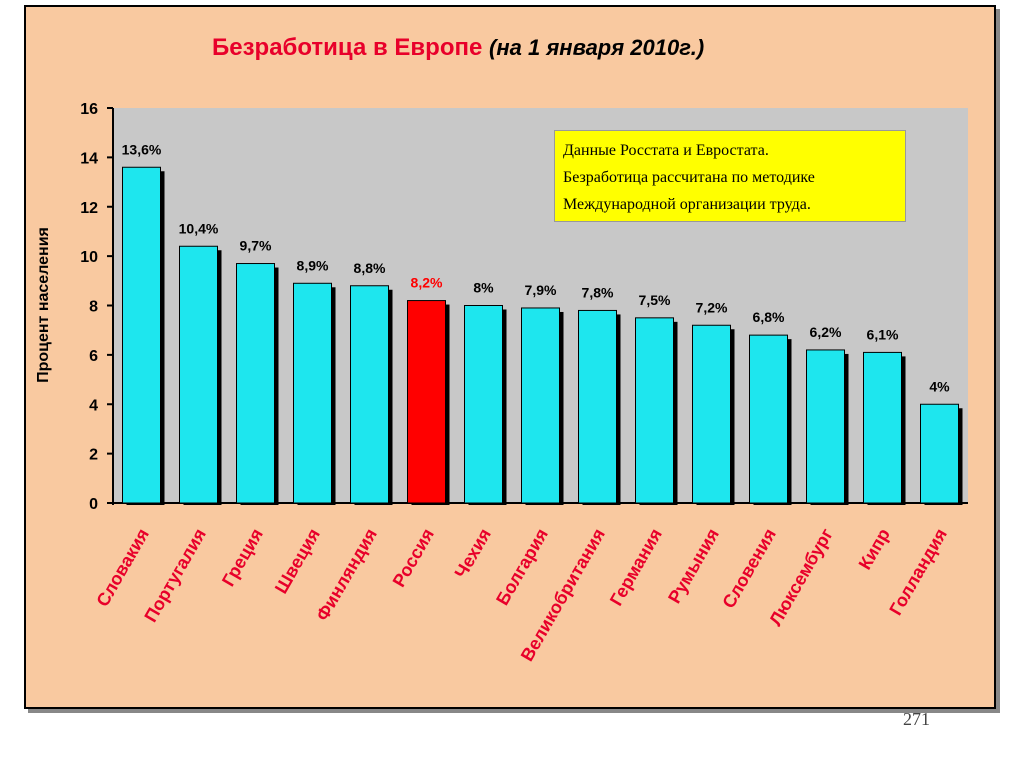 The width and height of the screenshot is (1024, 767). Describe the element at coordinates (347, 47) in the screenshot. I see `chart-title-main: Безработица в Европе` at that location.